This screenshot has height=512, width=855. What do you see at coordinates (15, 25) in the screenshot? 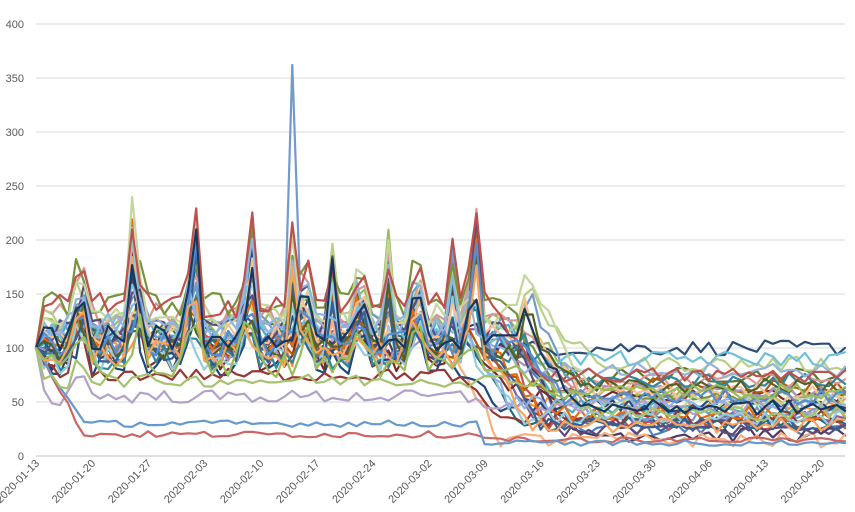
I see `y-tick-label: 400` at bounding box center [15, 25].